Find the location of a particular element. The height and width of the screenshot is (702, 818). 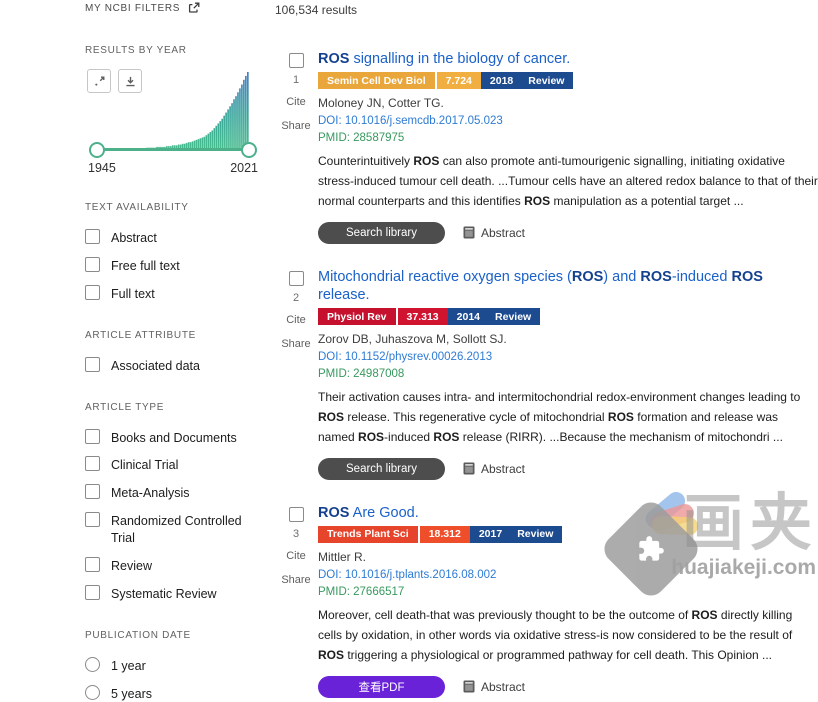

filter-option-5-years: 5 years is located at coordinates (174, 693).